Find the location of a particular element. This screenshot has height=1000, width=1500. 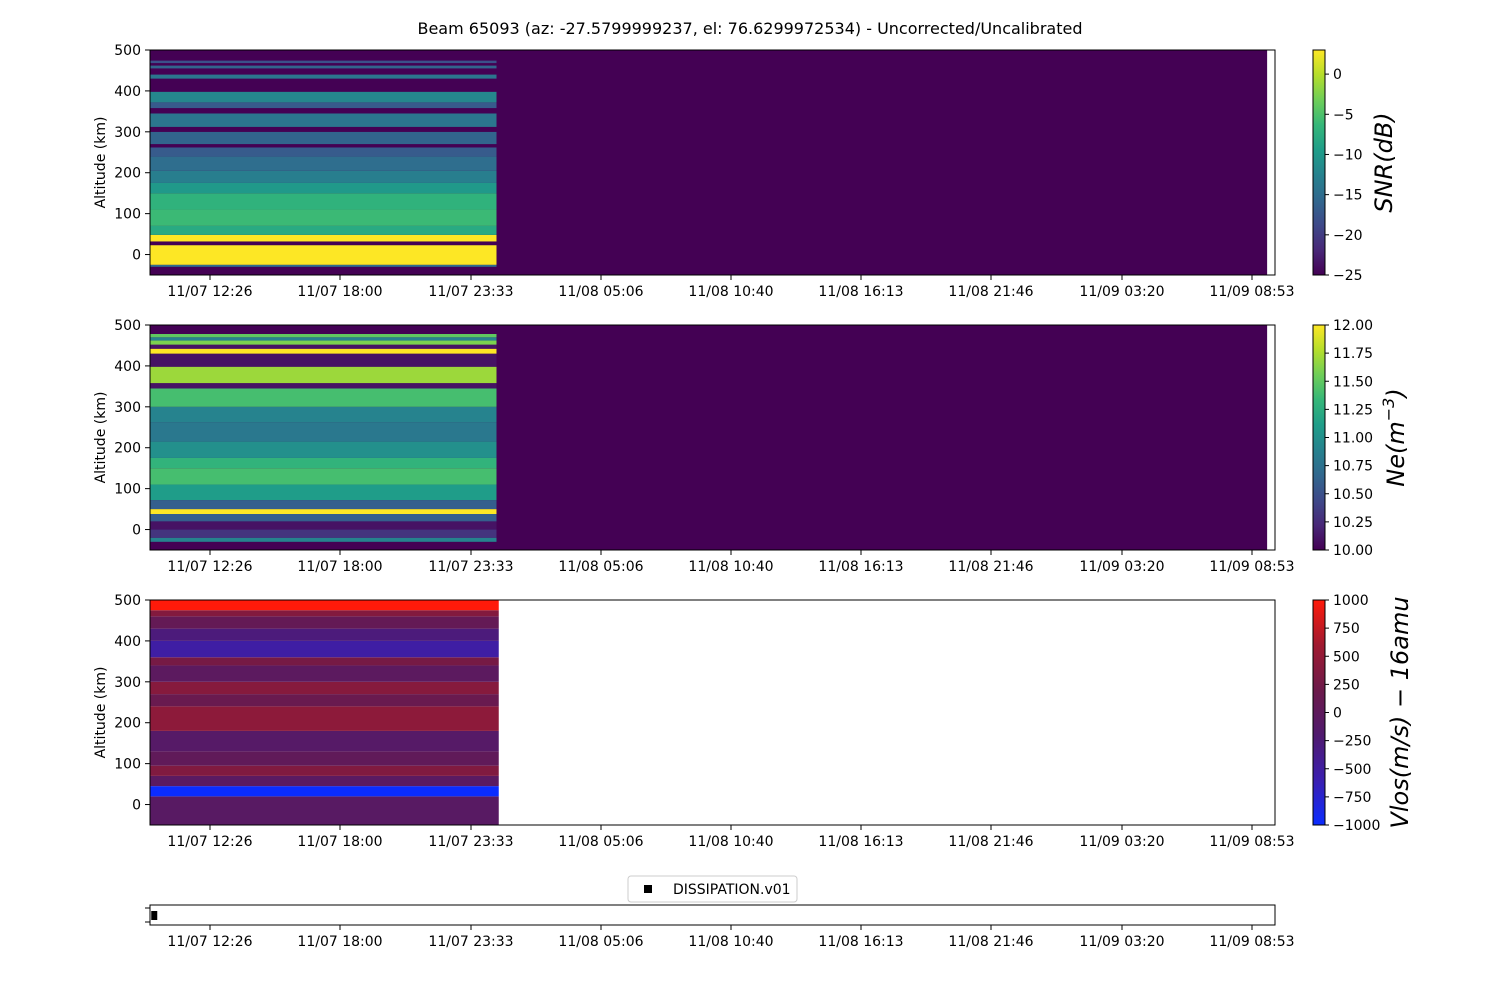

data-marks-x-tick-label: 11/09 08:53 is located at coordinates (1251, 942).